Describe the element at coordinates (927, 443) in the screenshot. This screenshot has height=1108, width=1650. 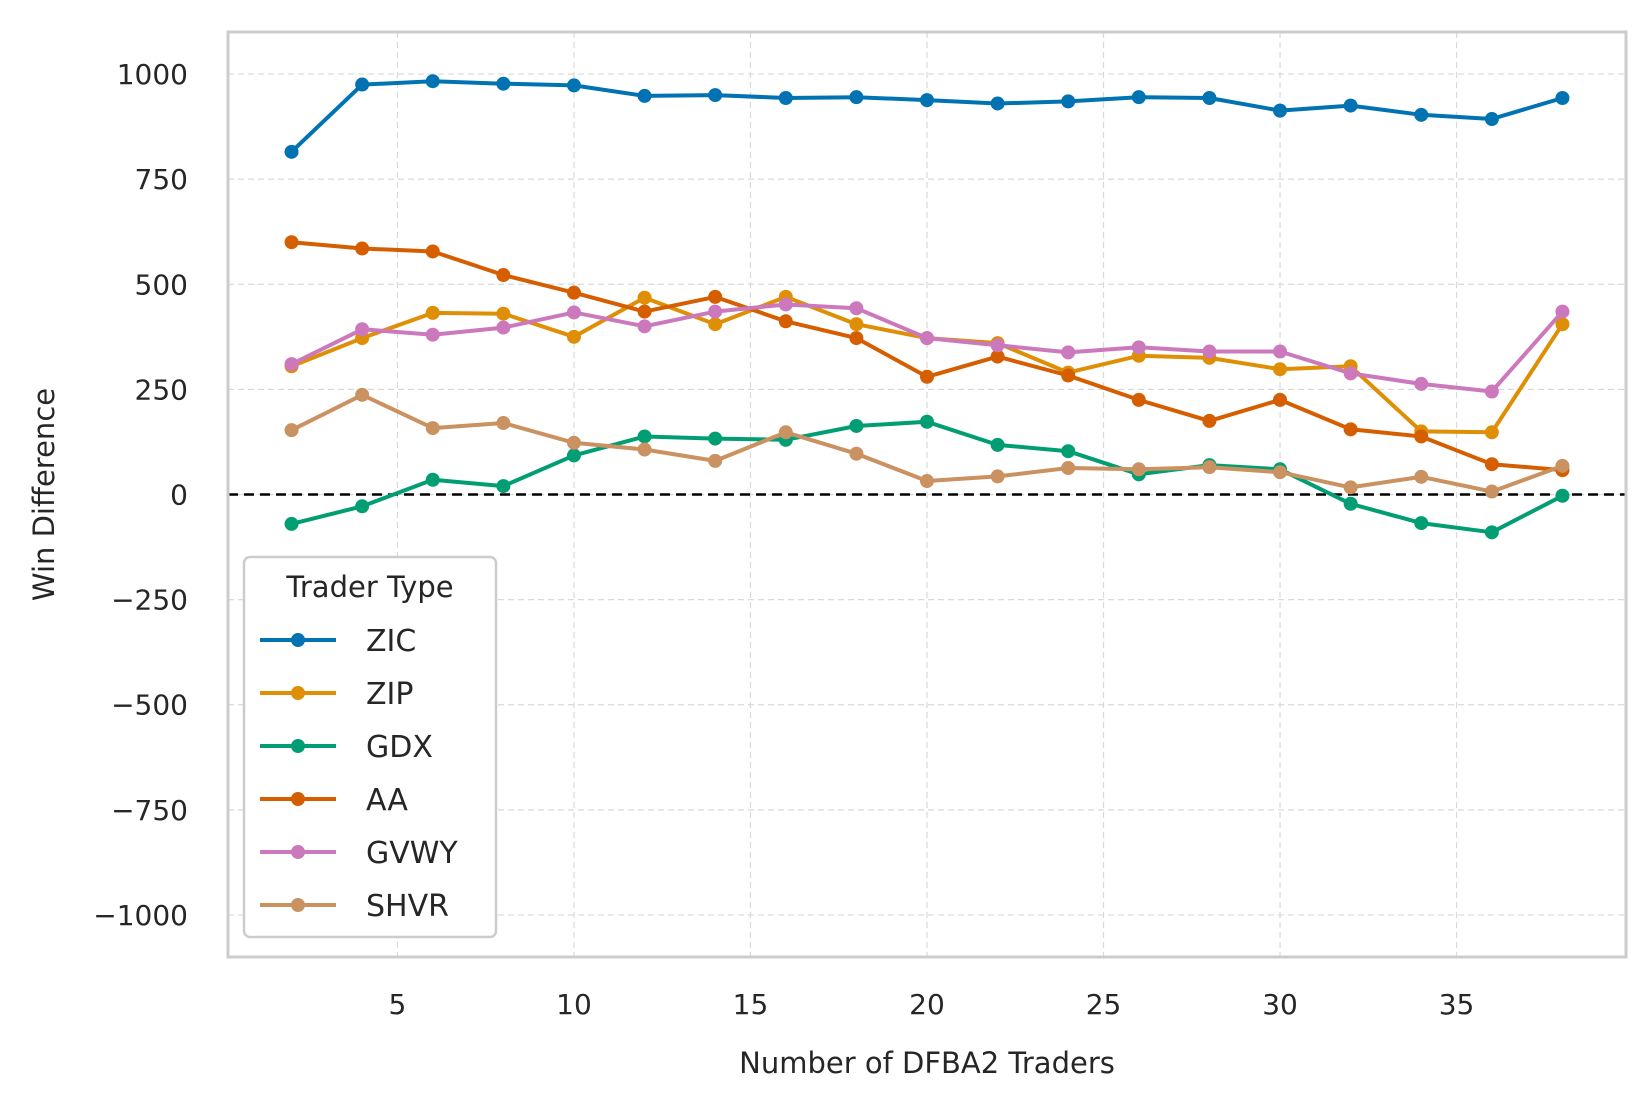
I see `series-shvr` at that location.